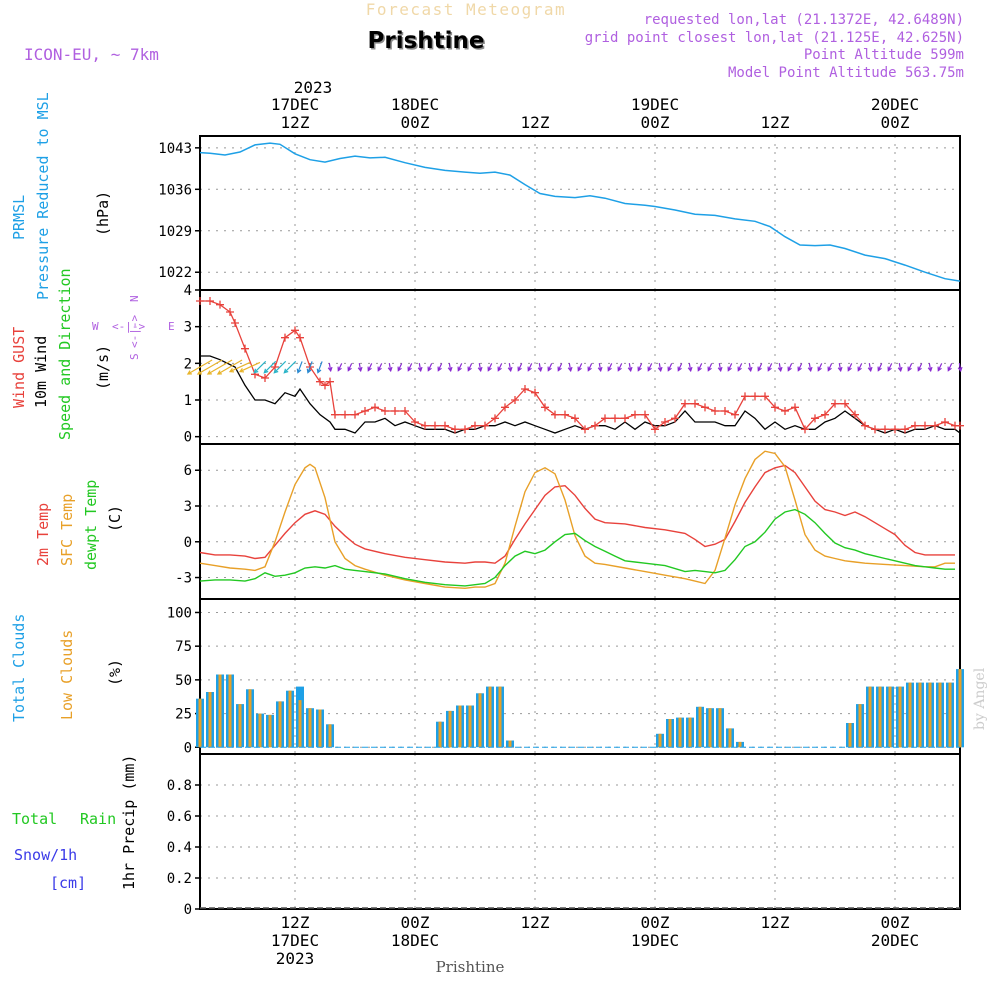  Describe the element at coordinates (179, 817) in the screenshot. I see `y-tick-label: 0.6` at that location.